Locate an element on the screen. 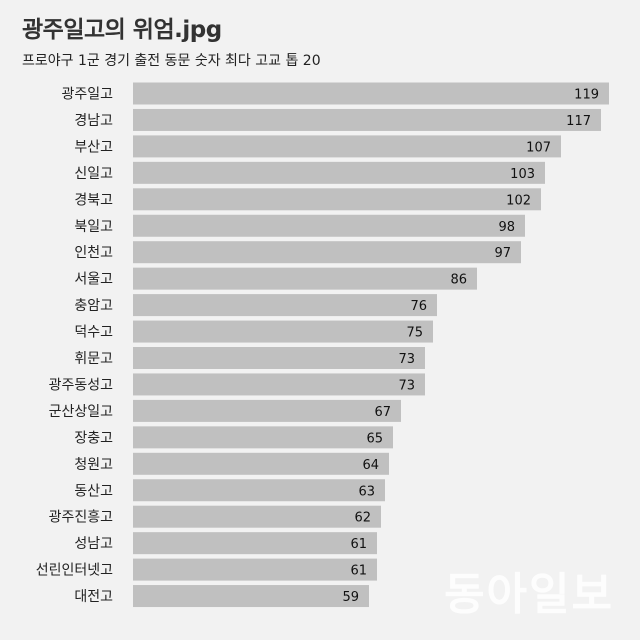 The width and height of the screenshot is (640, 640). data-label: 102 is located at coordinates (518, 200).